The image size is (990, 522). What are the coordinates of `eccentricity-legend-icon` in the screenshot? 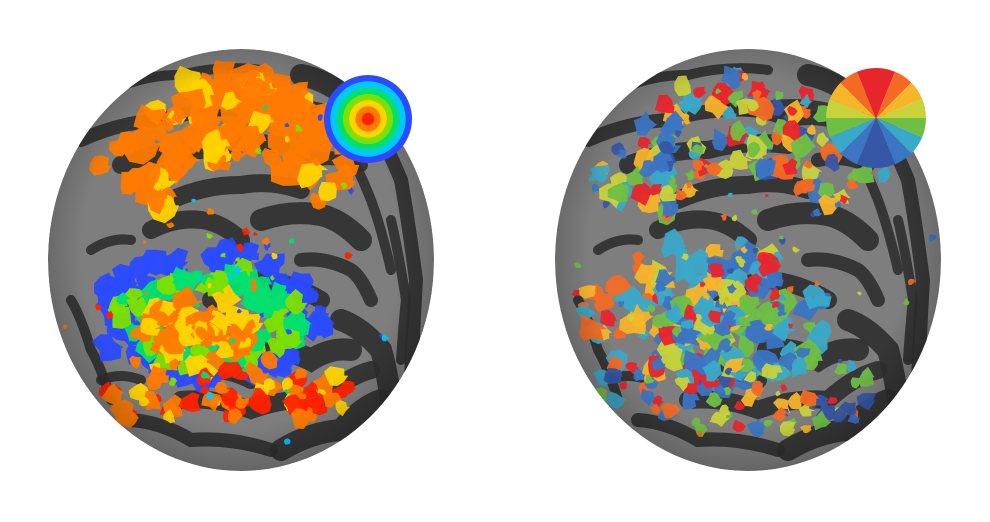 It's located at (368, 119).